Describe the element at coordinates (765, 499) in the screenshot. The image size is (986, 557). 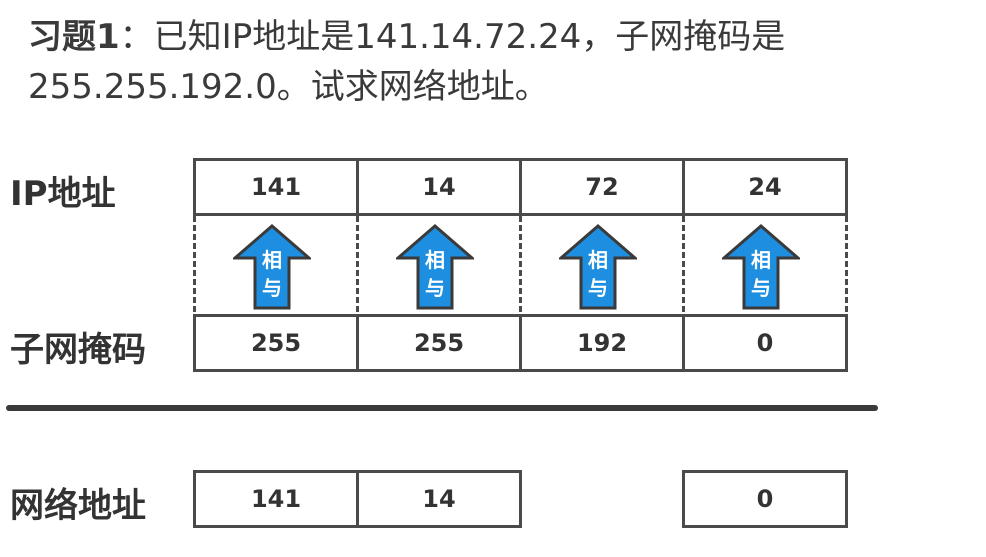
I see `network-octet-4: 0` at that location.